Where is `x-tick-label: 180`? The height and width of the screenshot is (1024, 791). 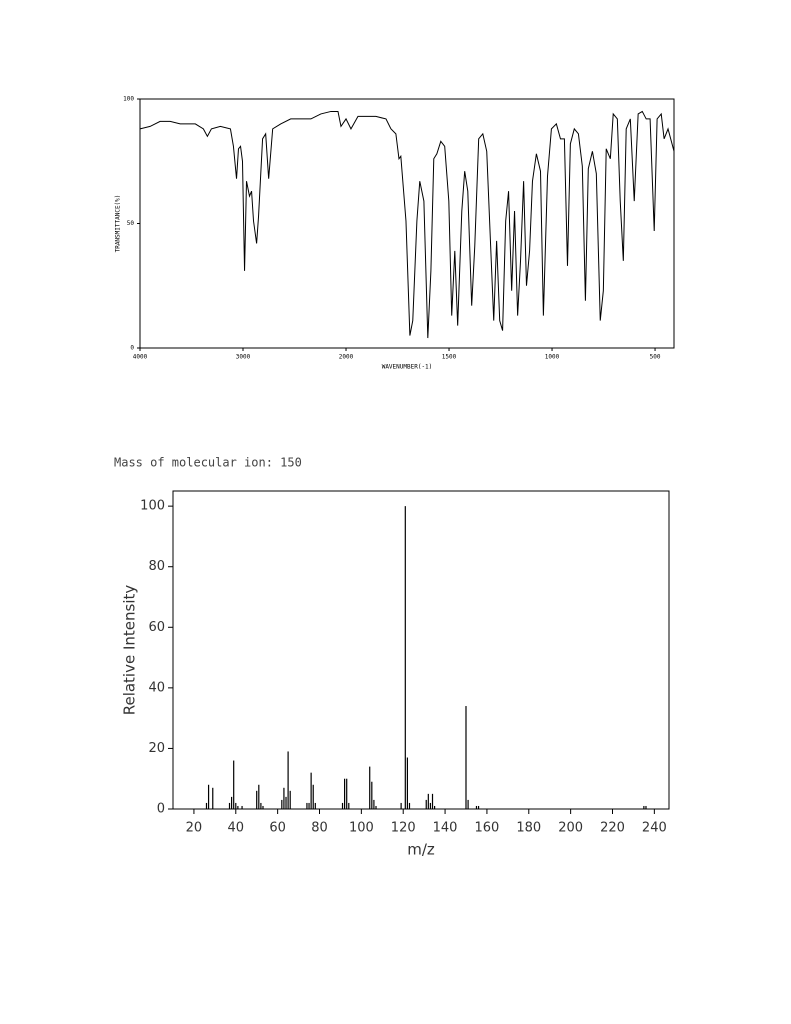 x-tick-label: 180 is located at coordinates (528, 828).